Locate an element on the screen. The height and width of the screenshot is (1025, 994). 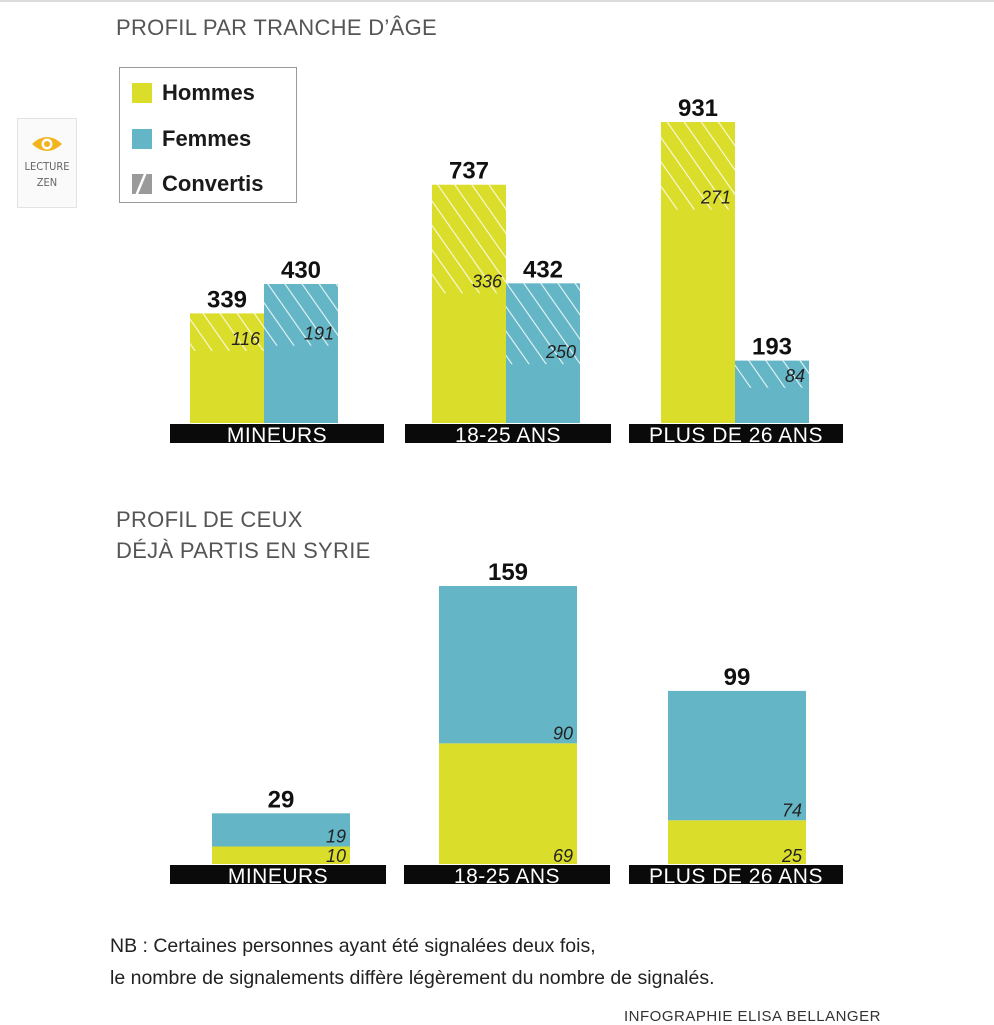
category-band-plus-de-26-ans is located at coordinates (736, 433).